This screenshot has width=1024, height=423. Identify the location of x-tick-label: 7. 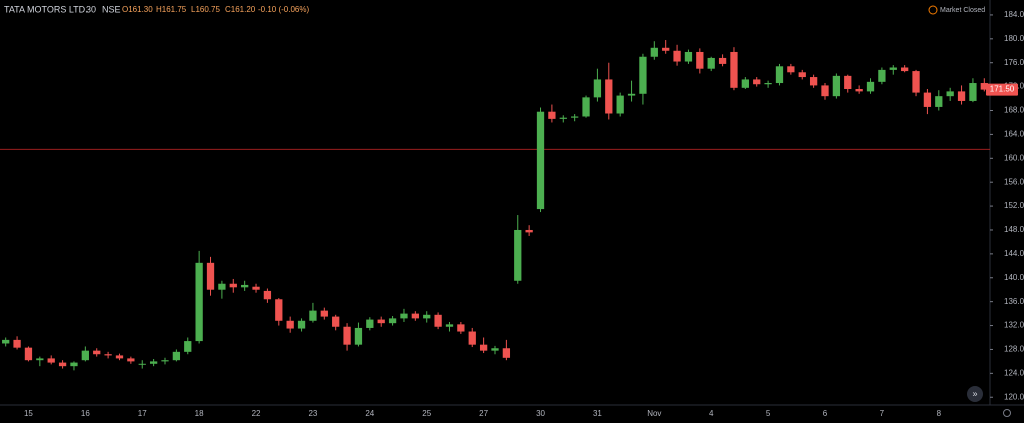
(882, 413).